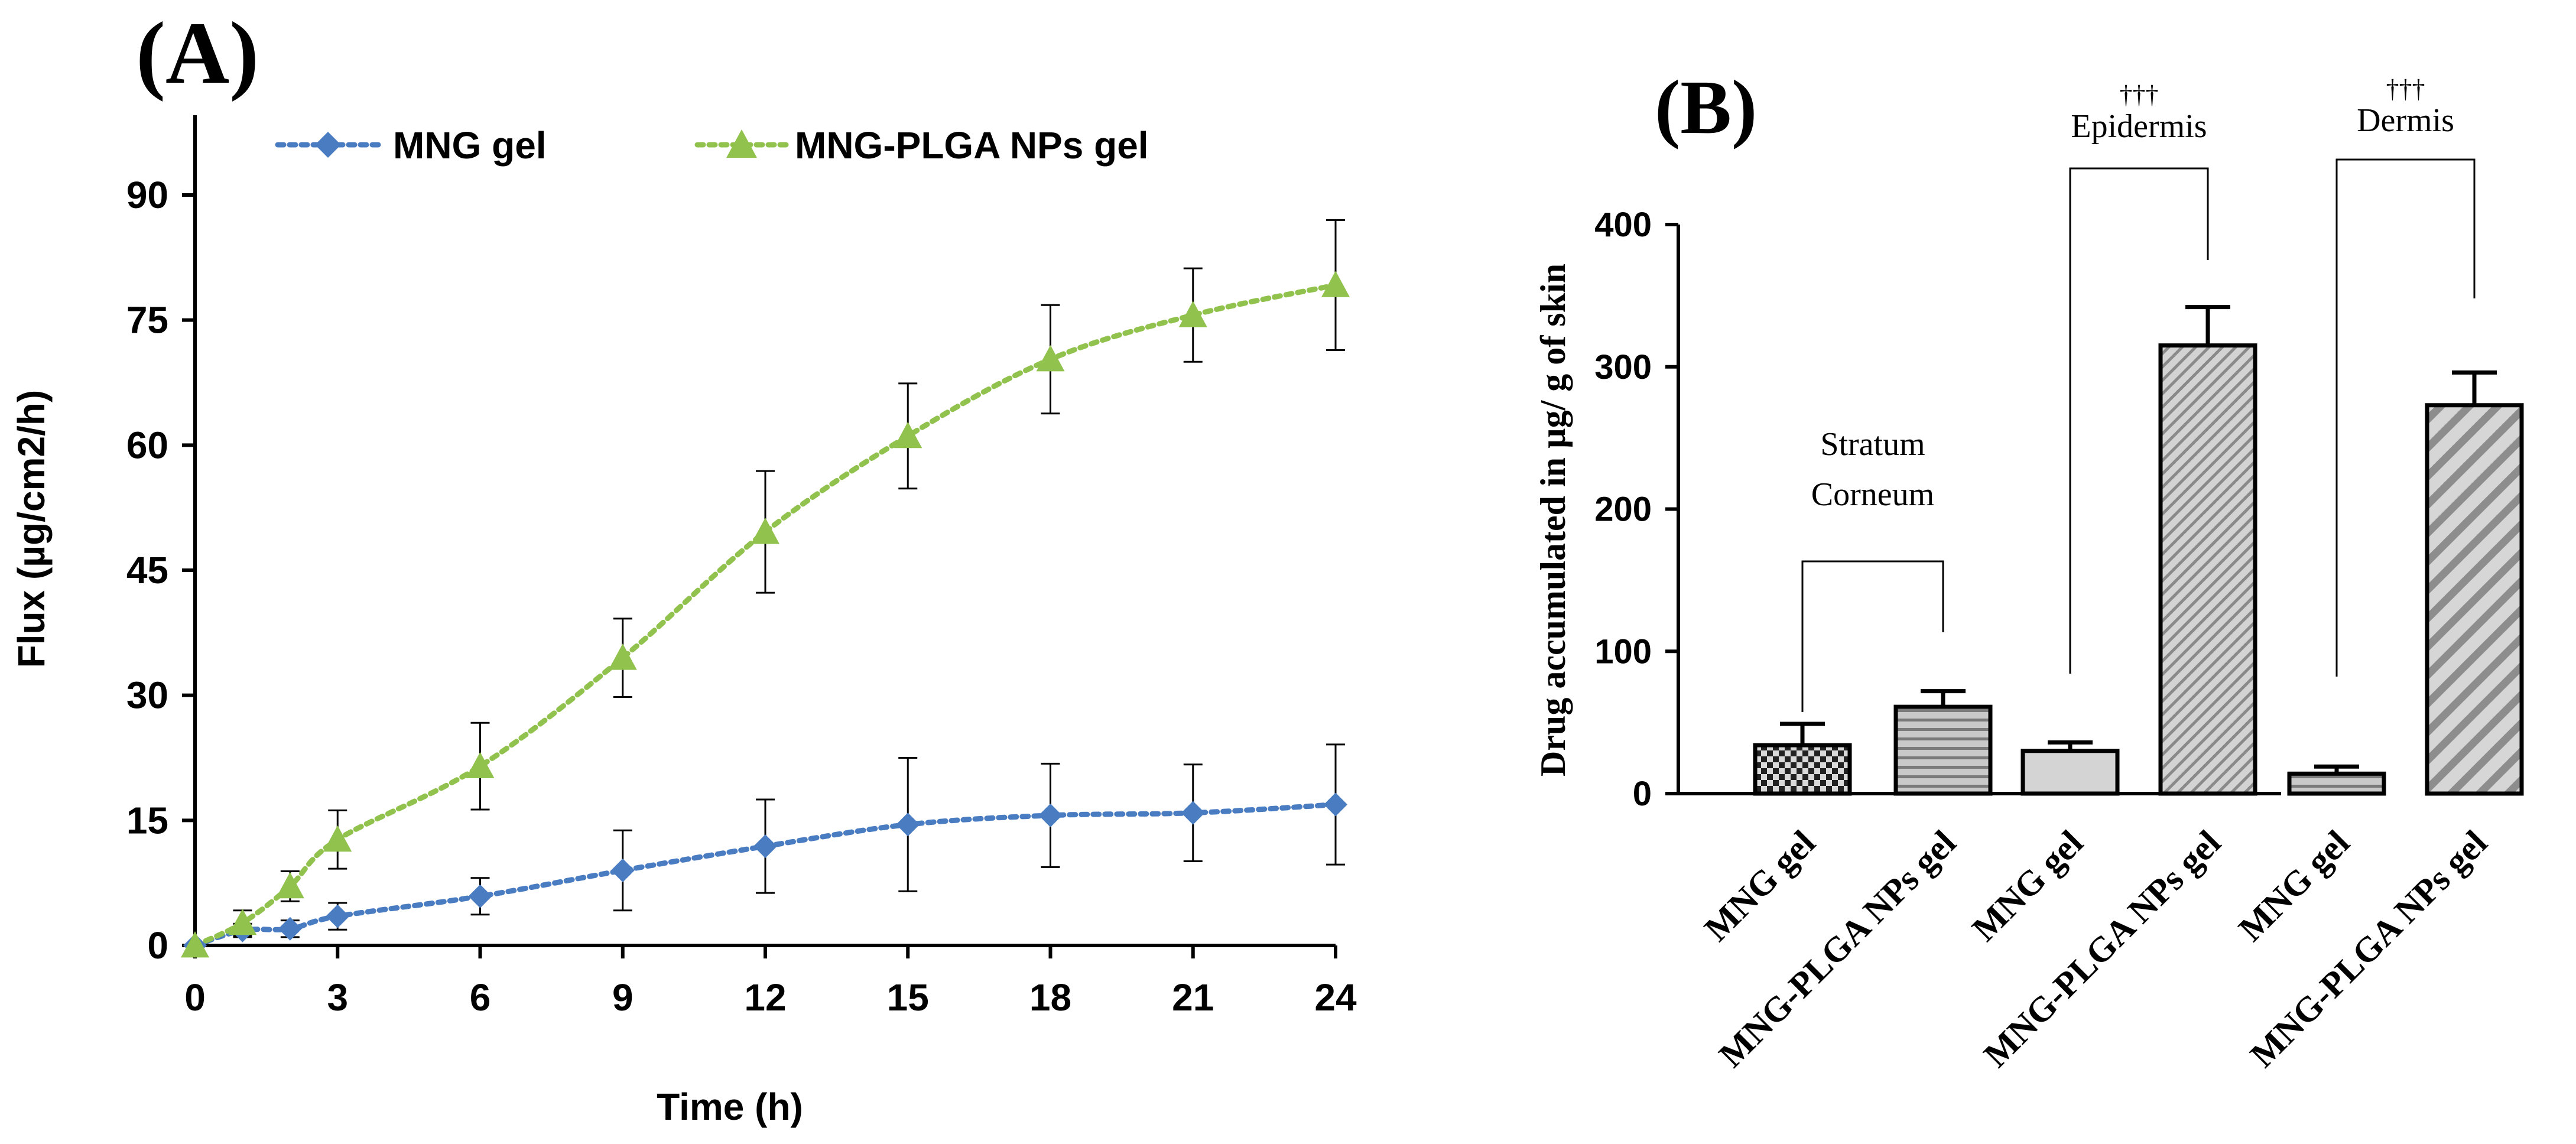  What do you see at coordinates (470, 145) in the screenshot?
I see `legend-label-mng-gel: MNG gel` at bounding box center [470, 145].